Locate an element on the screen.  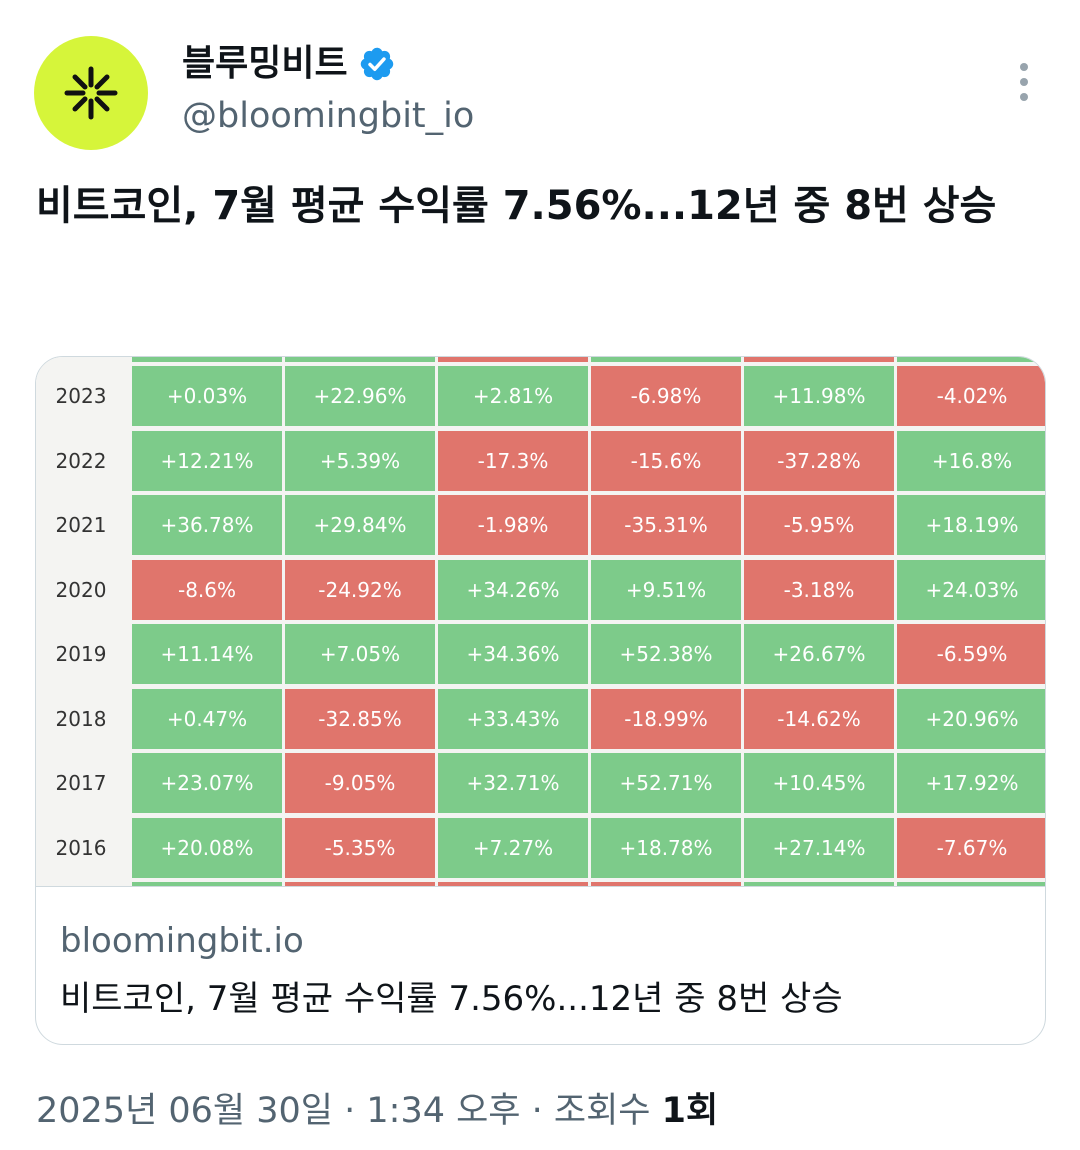
return-cell: +20.96% is located at coordinates (971, 718).